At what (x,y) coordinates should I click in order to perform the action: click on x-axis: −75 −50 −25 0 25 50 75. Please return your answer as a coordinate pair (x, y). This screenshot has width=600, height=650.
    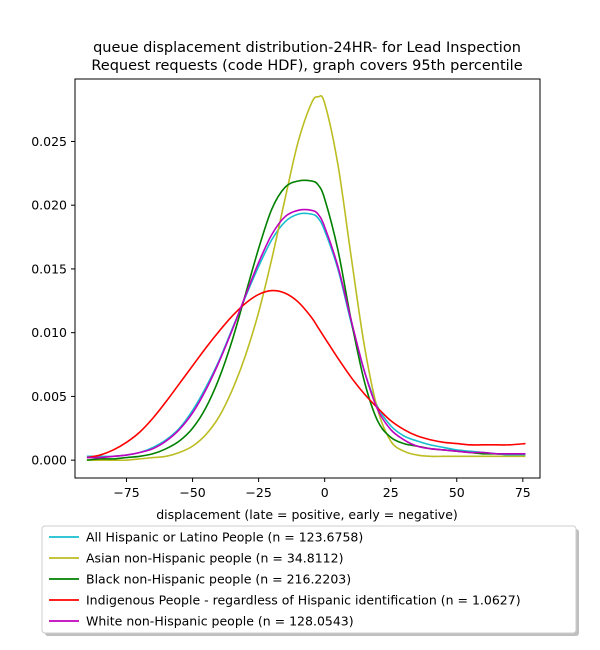
    Looking at the image, I should click on (322, 489).